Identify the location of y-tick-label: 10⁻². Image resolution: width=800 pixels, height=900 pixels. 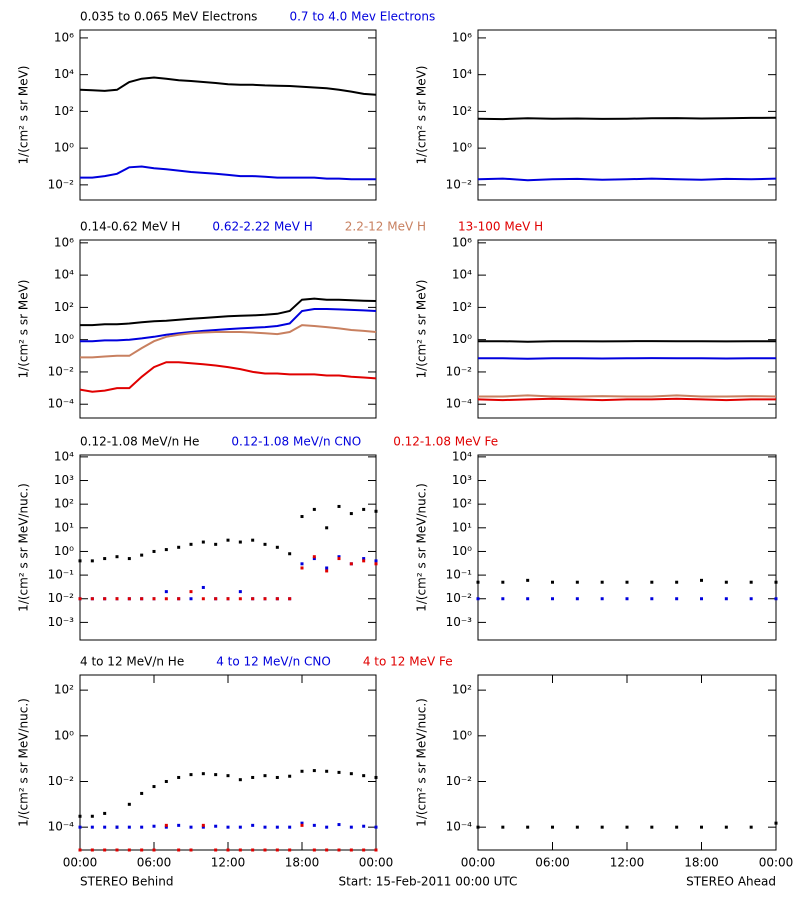
(61, 184).